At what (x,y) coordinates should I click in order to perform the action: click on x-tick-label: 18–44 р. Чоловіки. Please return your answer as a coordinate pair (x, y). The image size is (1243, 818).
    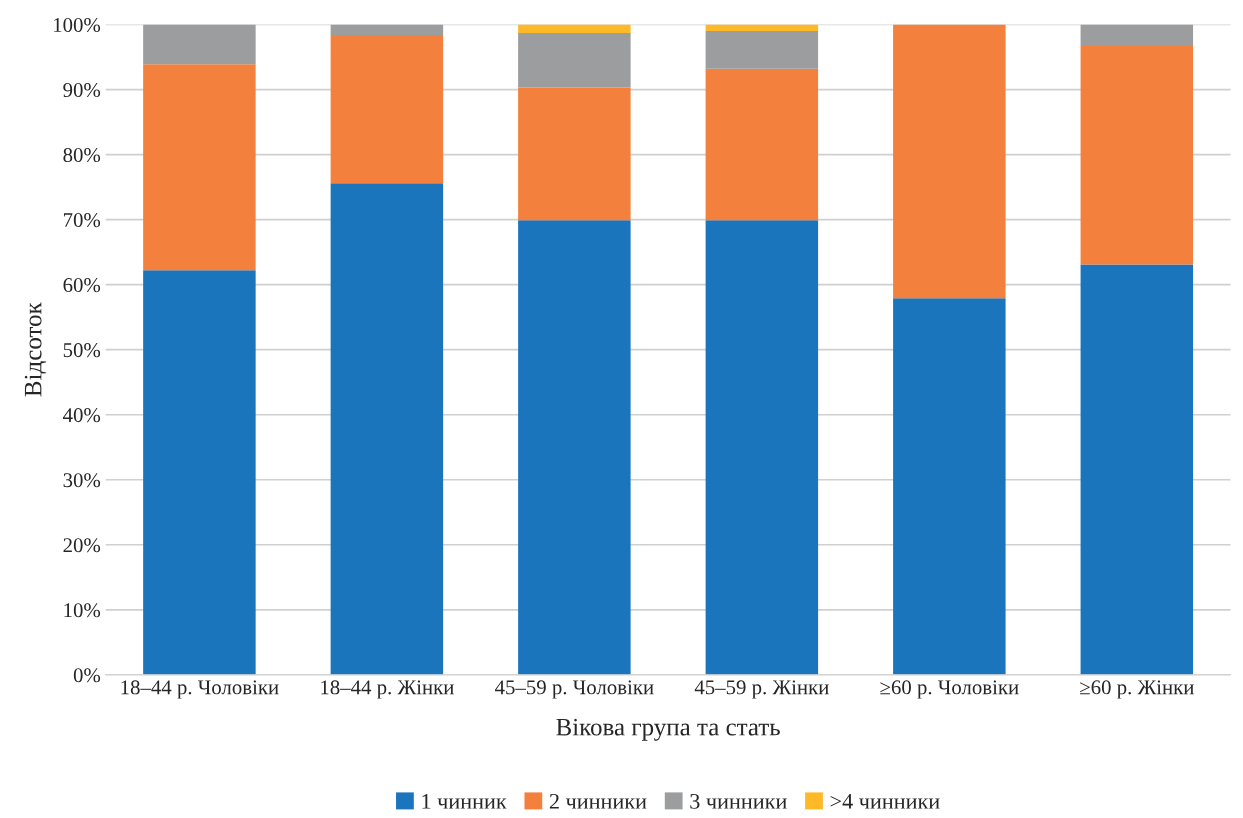
    Looking at the image, I should click on (200, 689).